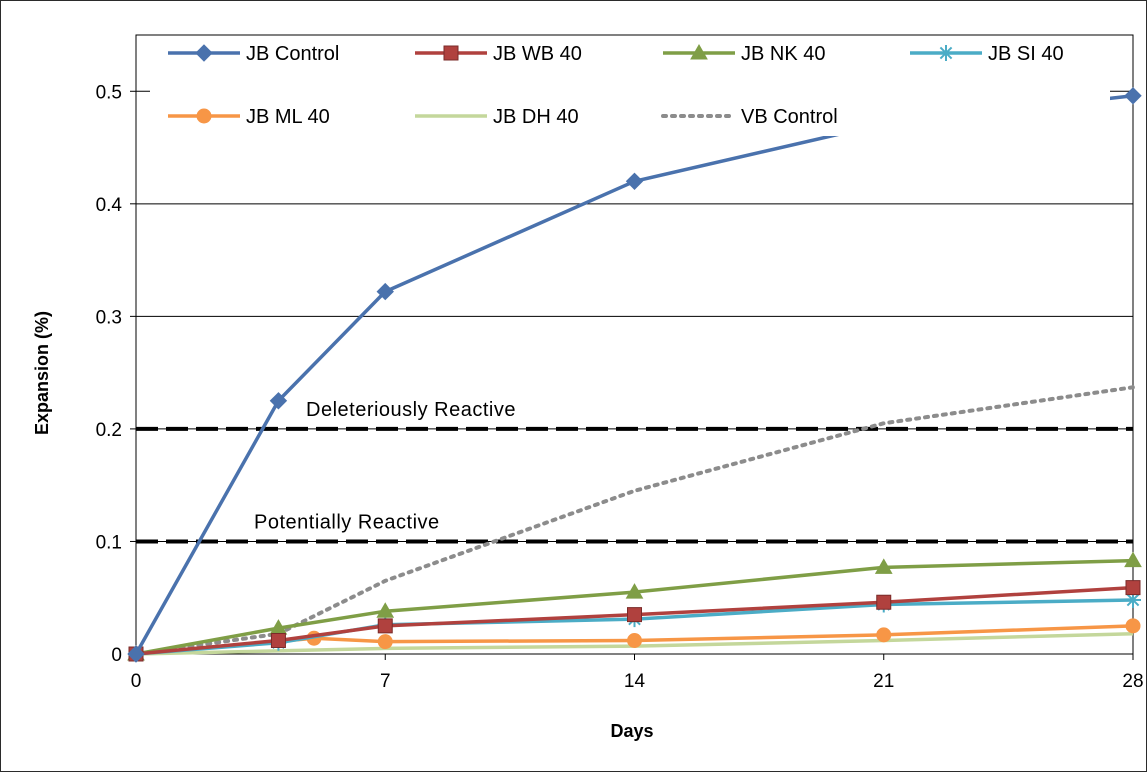 The height and width of the screenshot is (772, 1147). I want to click on y-tick-label: 0, so click(116, 655).